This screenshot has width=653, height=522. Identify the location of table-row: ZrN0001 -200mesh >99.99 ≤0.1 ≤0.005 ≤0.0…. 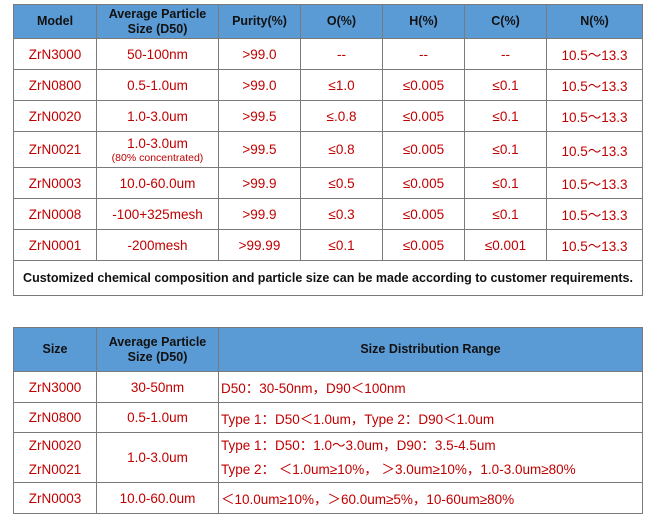
(328, 245).